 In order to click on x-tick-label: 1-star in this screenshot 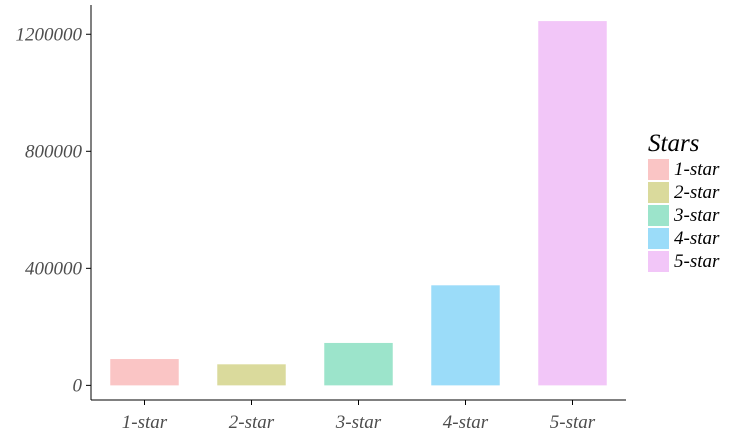, I will do `click(145, 422)`.